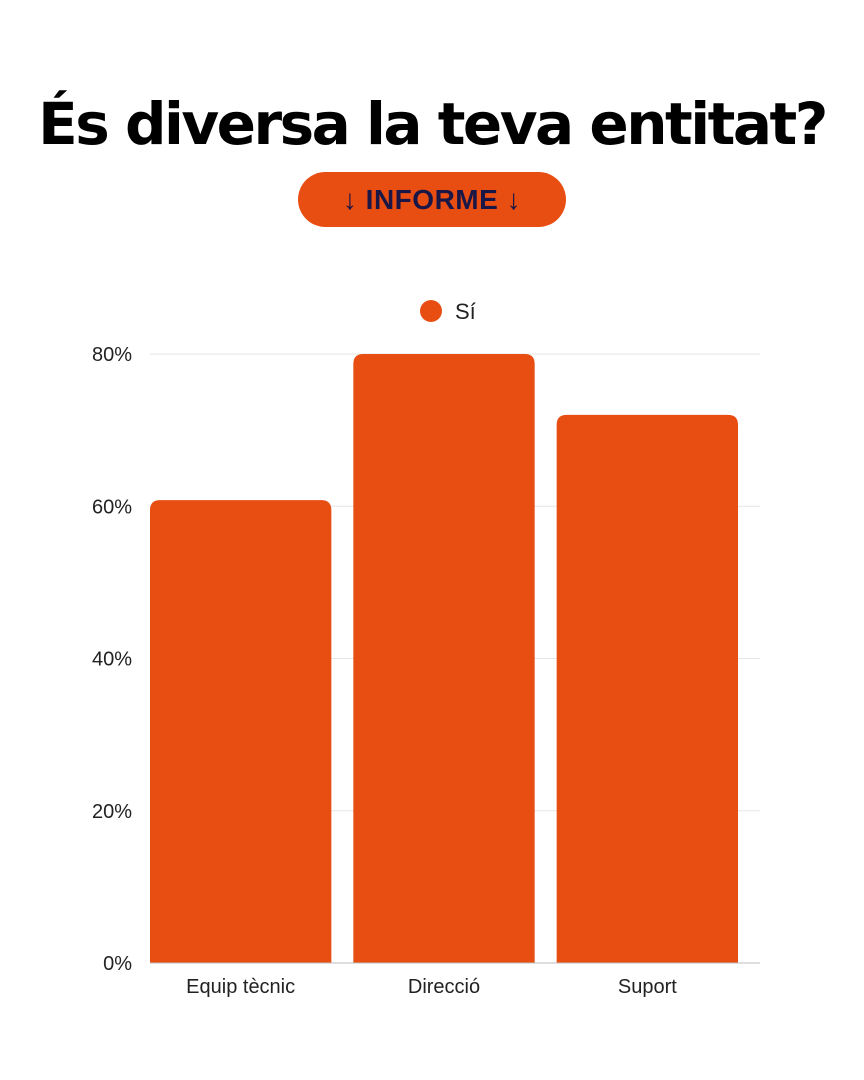  Describe the element at coordinates (433, 124) in the screenshot. I see `page-title: És diversa la teva entitat?` at that location.